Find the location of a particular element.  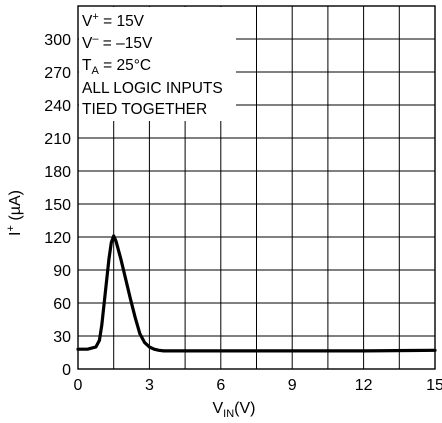

x-tick-label: 9 is located at coordinates (292, 385).